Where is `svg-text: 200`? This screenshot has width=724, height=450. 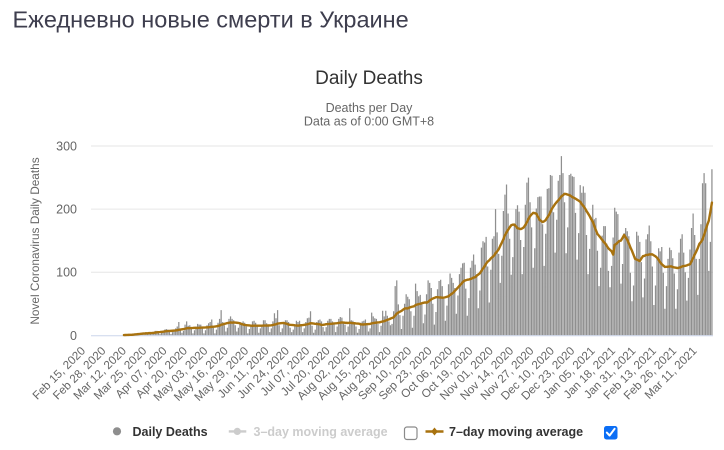
svg-text: 200 is located at coordinates (66, 210).